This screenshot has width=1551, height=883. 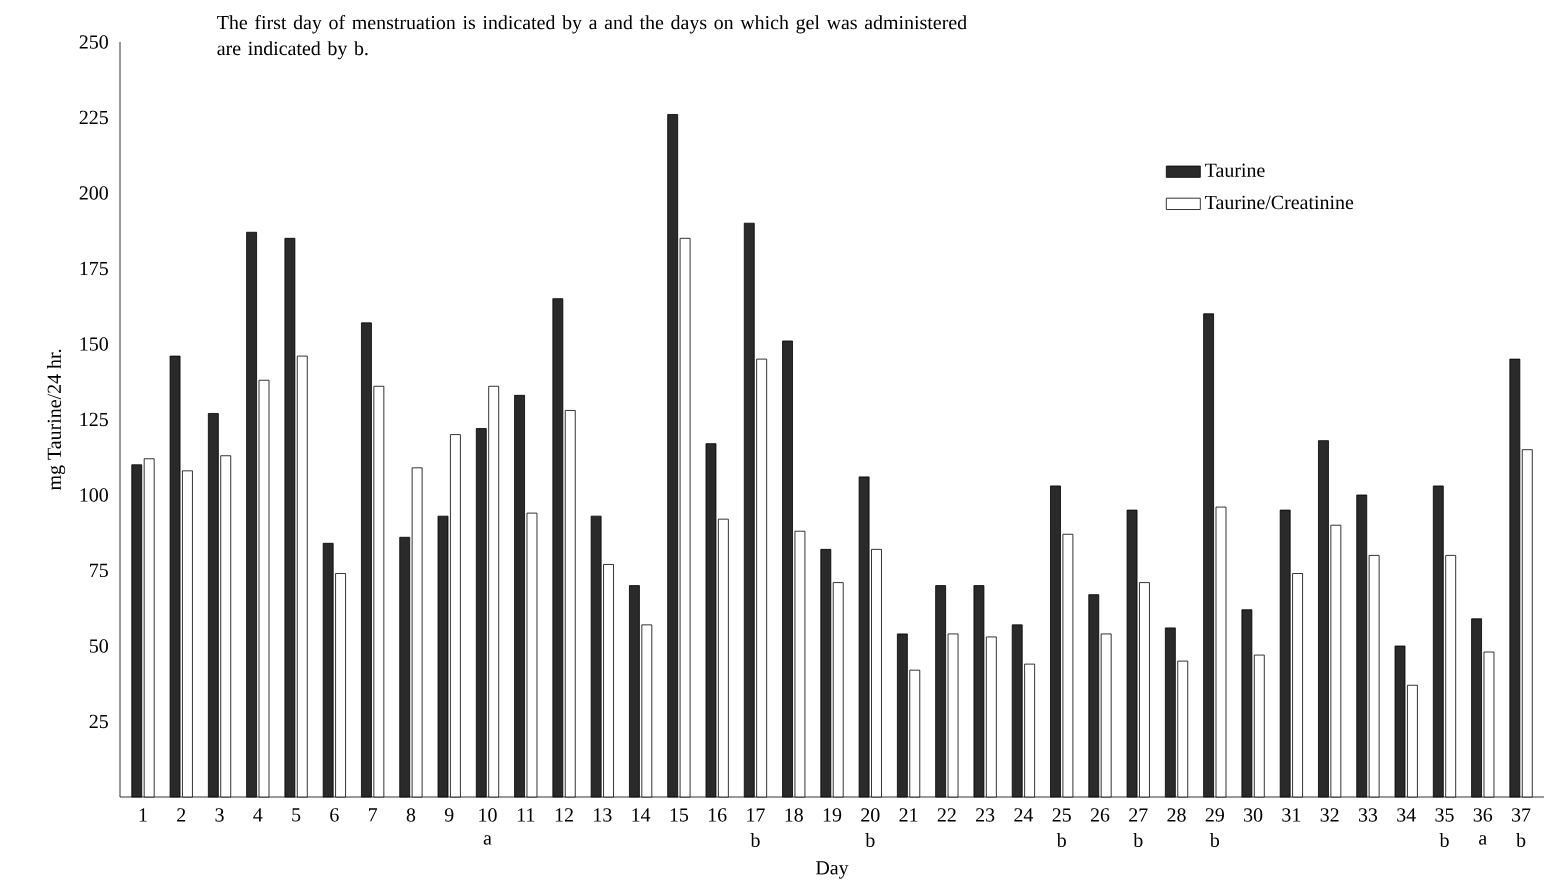 I want to click on x-tick-label: 20, so click(x=870, y=815).